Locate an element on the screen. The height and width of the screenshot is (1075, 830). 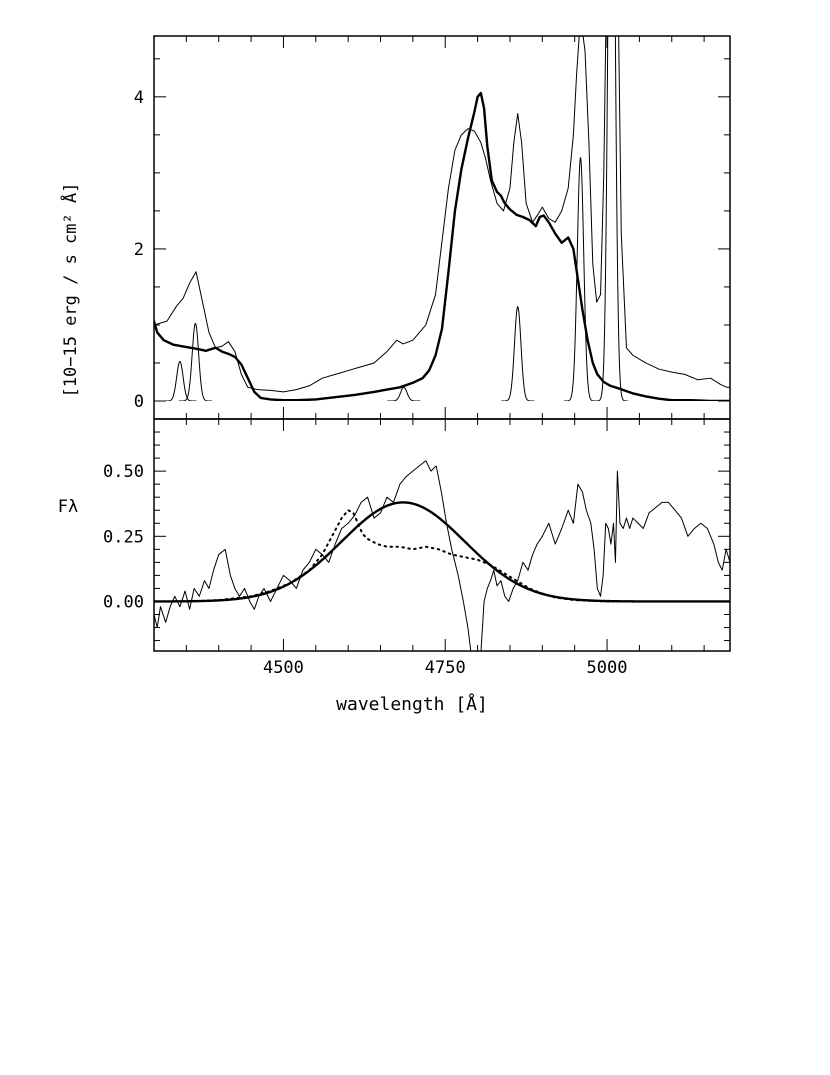
bottom-xtick-labels: 4500 4750 5000 is located at coordinates (445, 668).